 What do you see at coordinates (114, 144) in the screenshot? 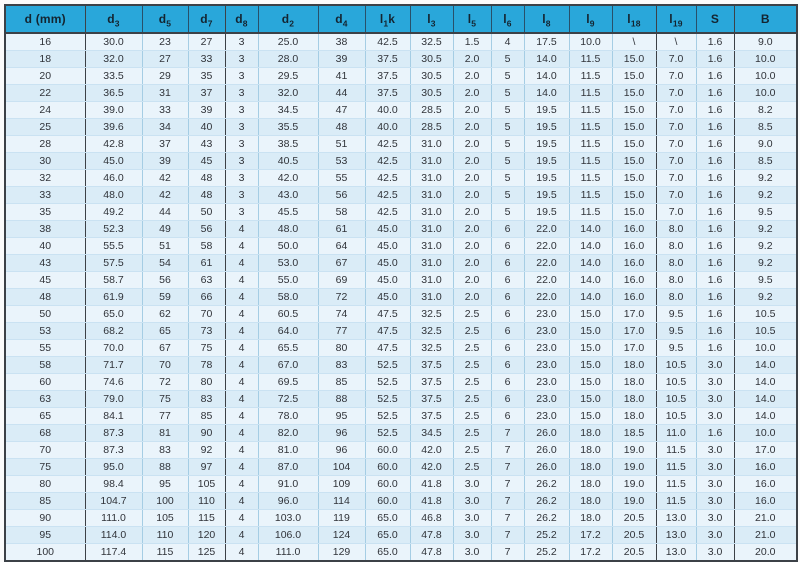
I see `table-cell: 42.8` at bounding box center [114, 144].